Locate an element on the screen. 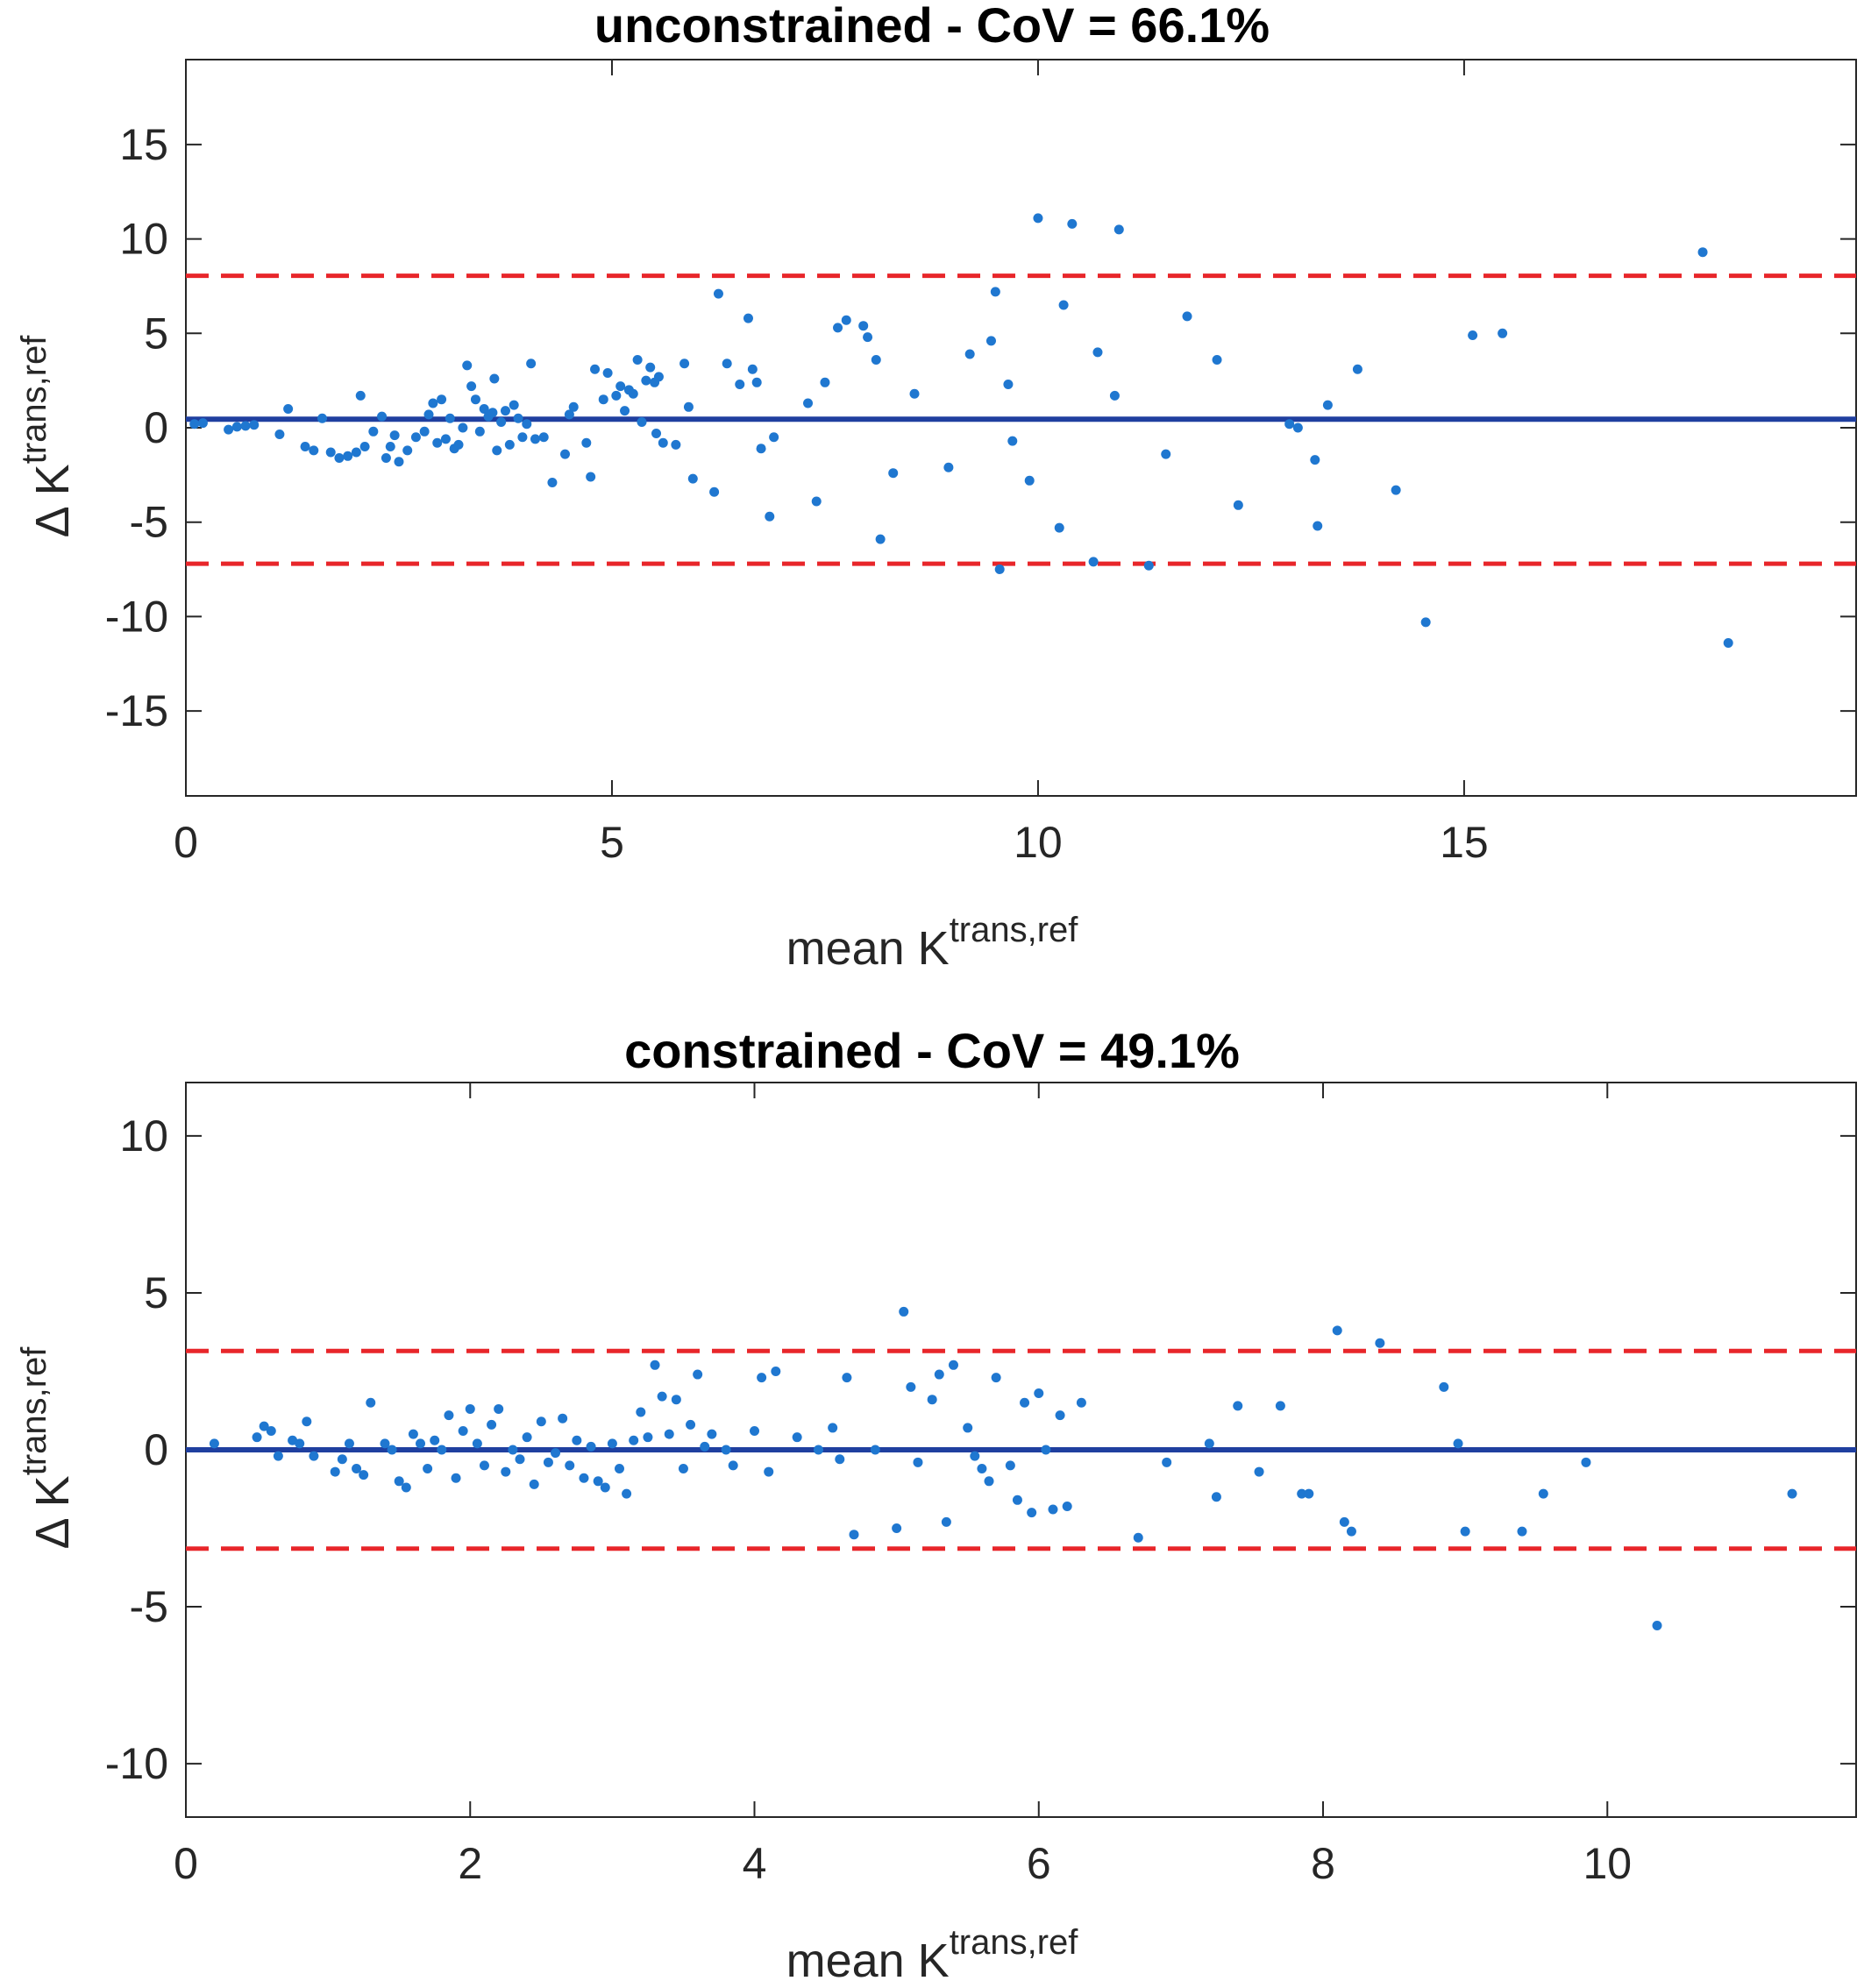 This screenshot has width=1864, height=1988. y-axis-label: Δ Ktrans,ref is located at coordinates (47, 1448).